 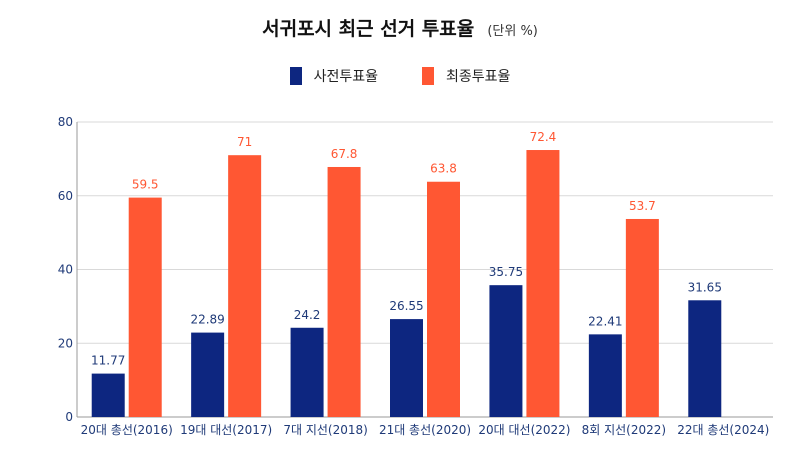 I want to click on chart-title: 서귀포시 최근 선거 투표율, so click(x=368, y=29).